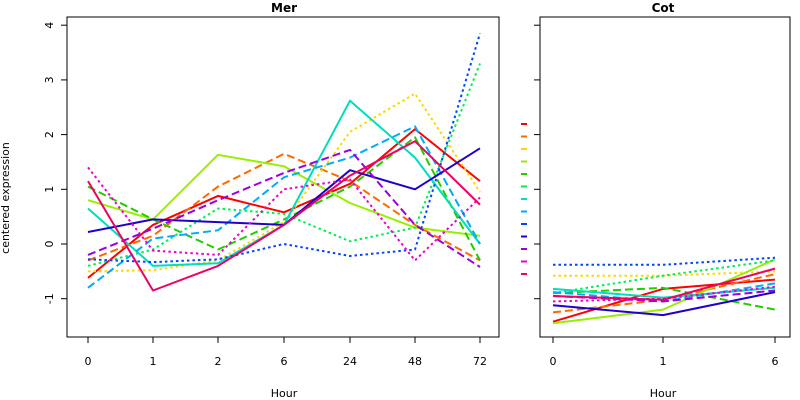 This screenshot has height=400, width=800. Describe the element at coordinates (88, 361) in the screenshot. I see `x-tick-label-mer: 0` at that location.